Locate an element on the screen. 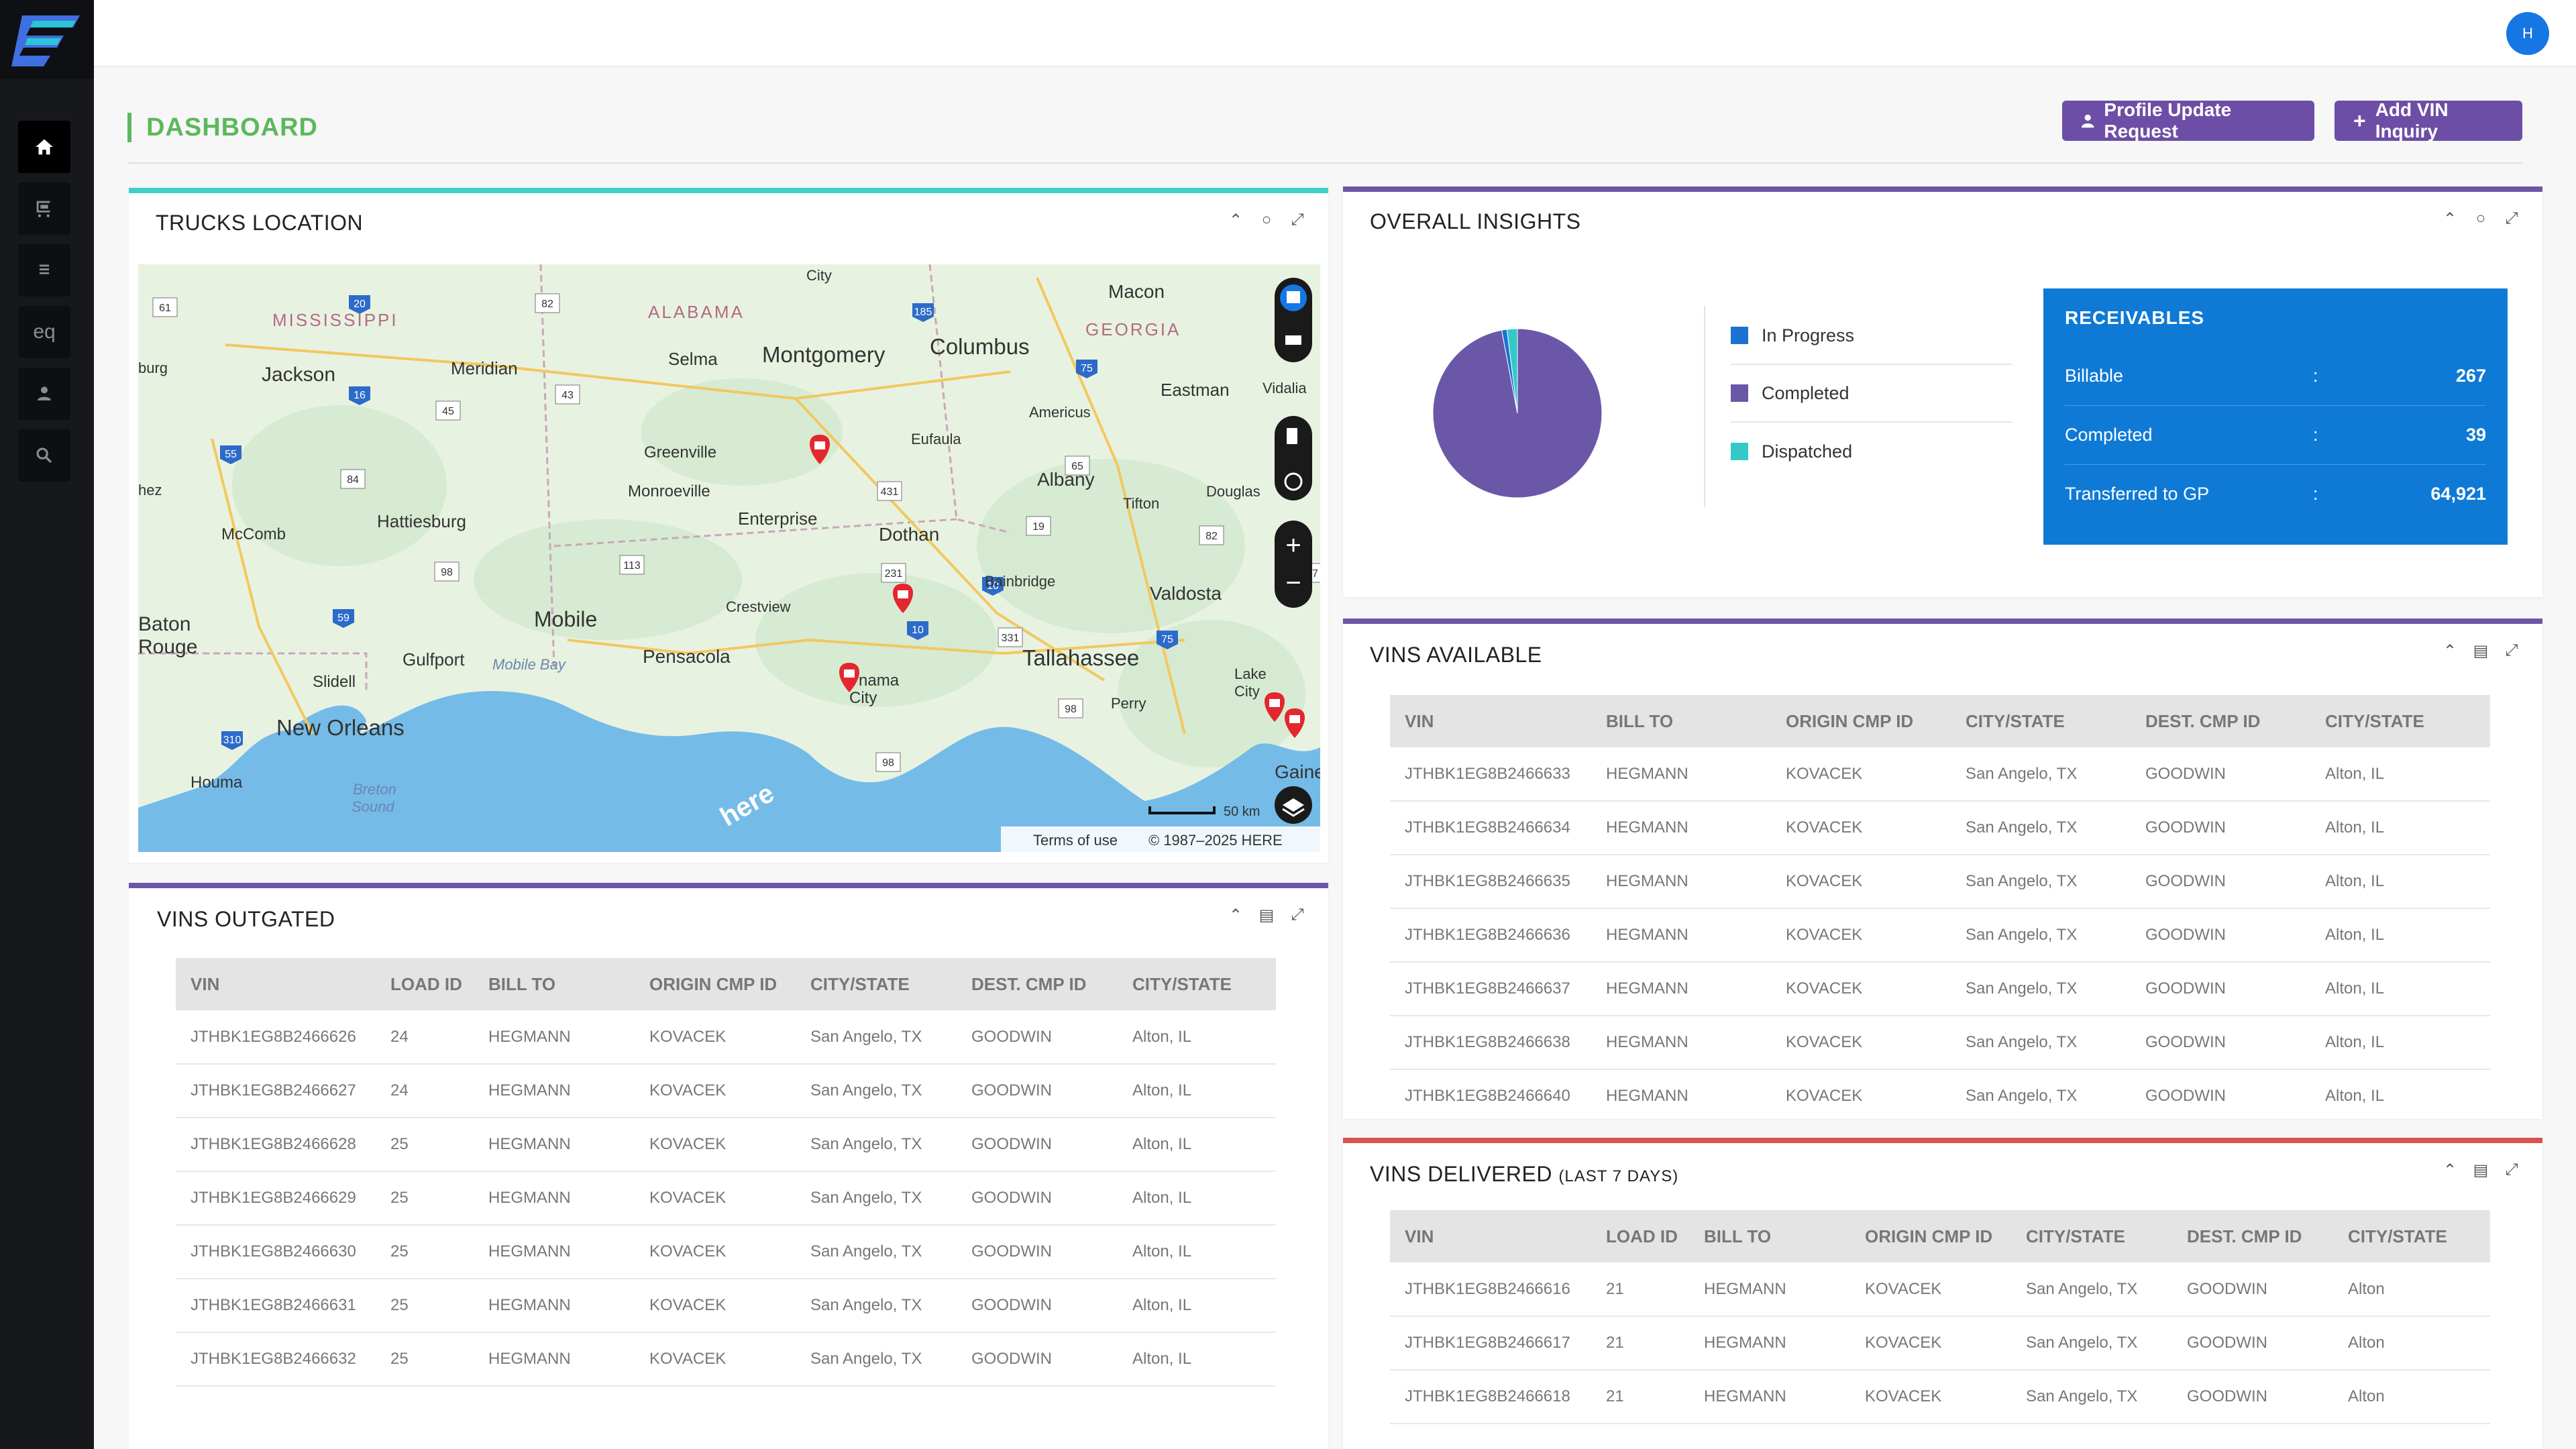 The image size is (2576, 1449). sidebar-item-home is located at coordinates (44, 147).